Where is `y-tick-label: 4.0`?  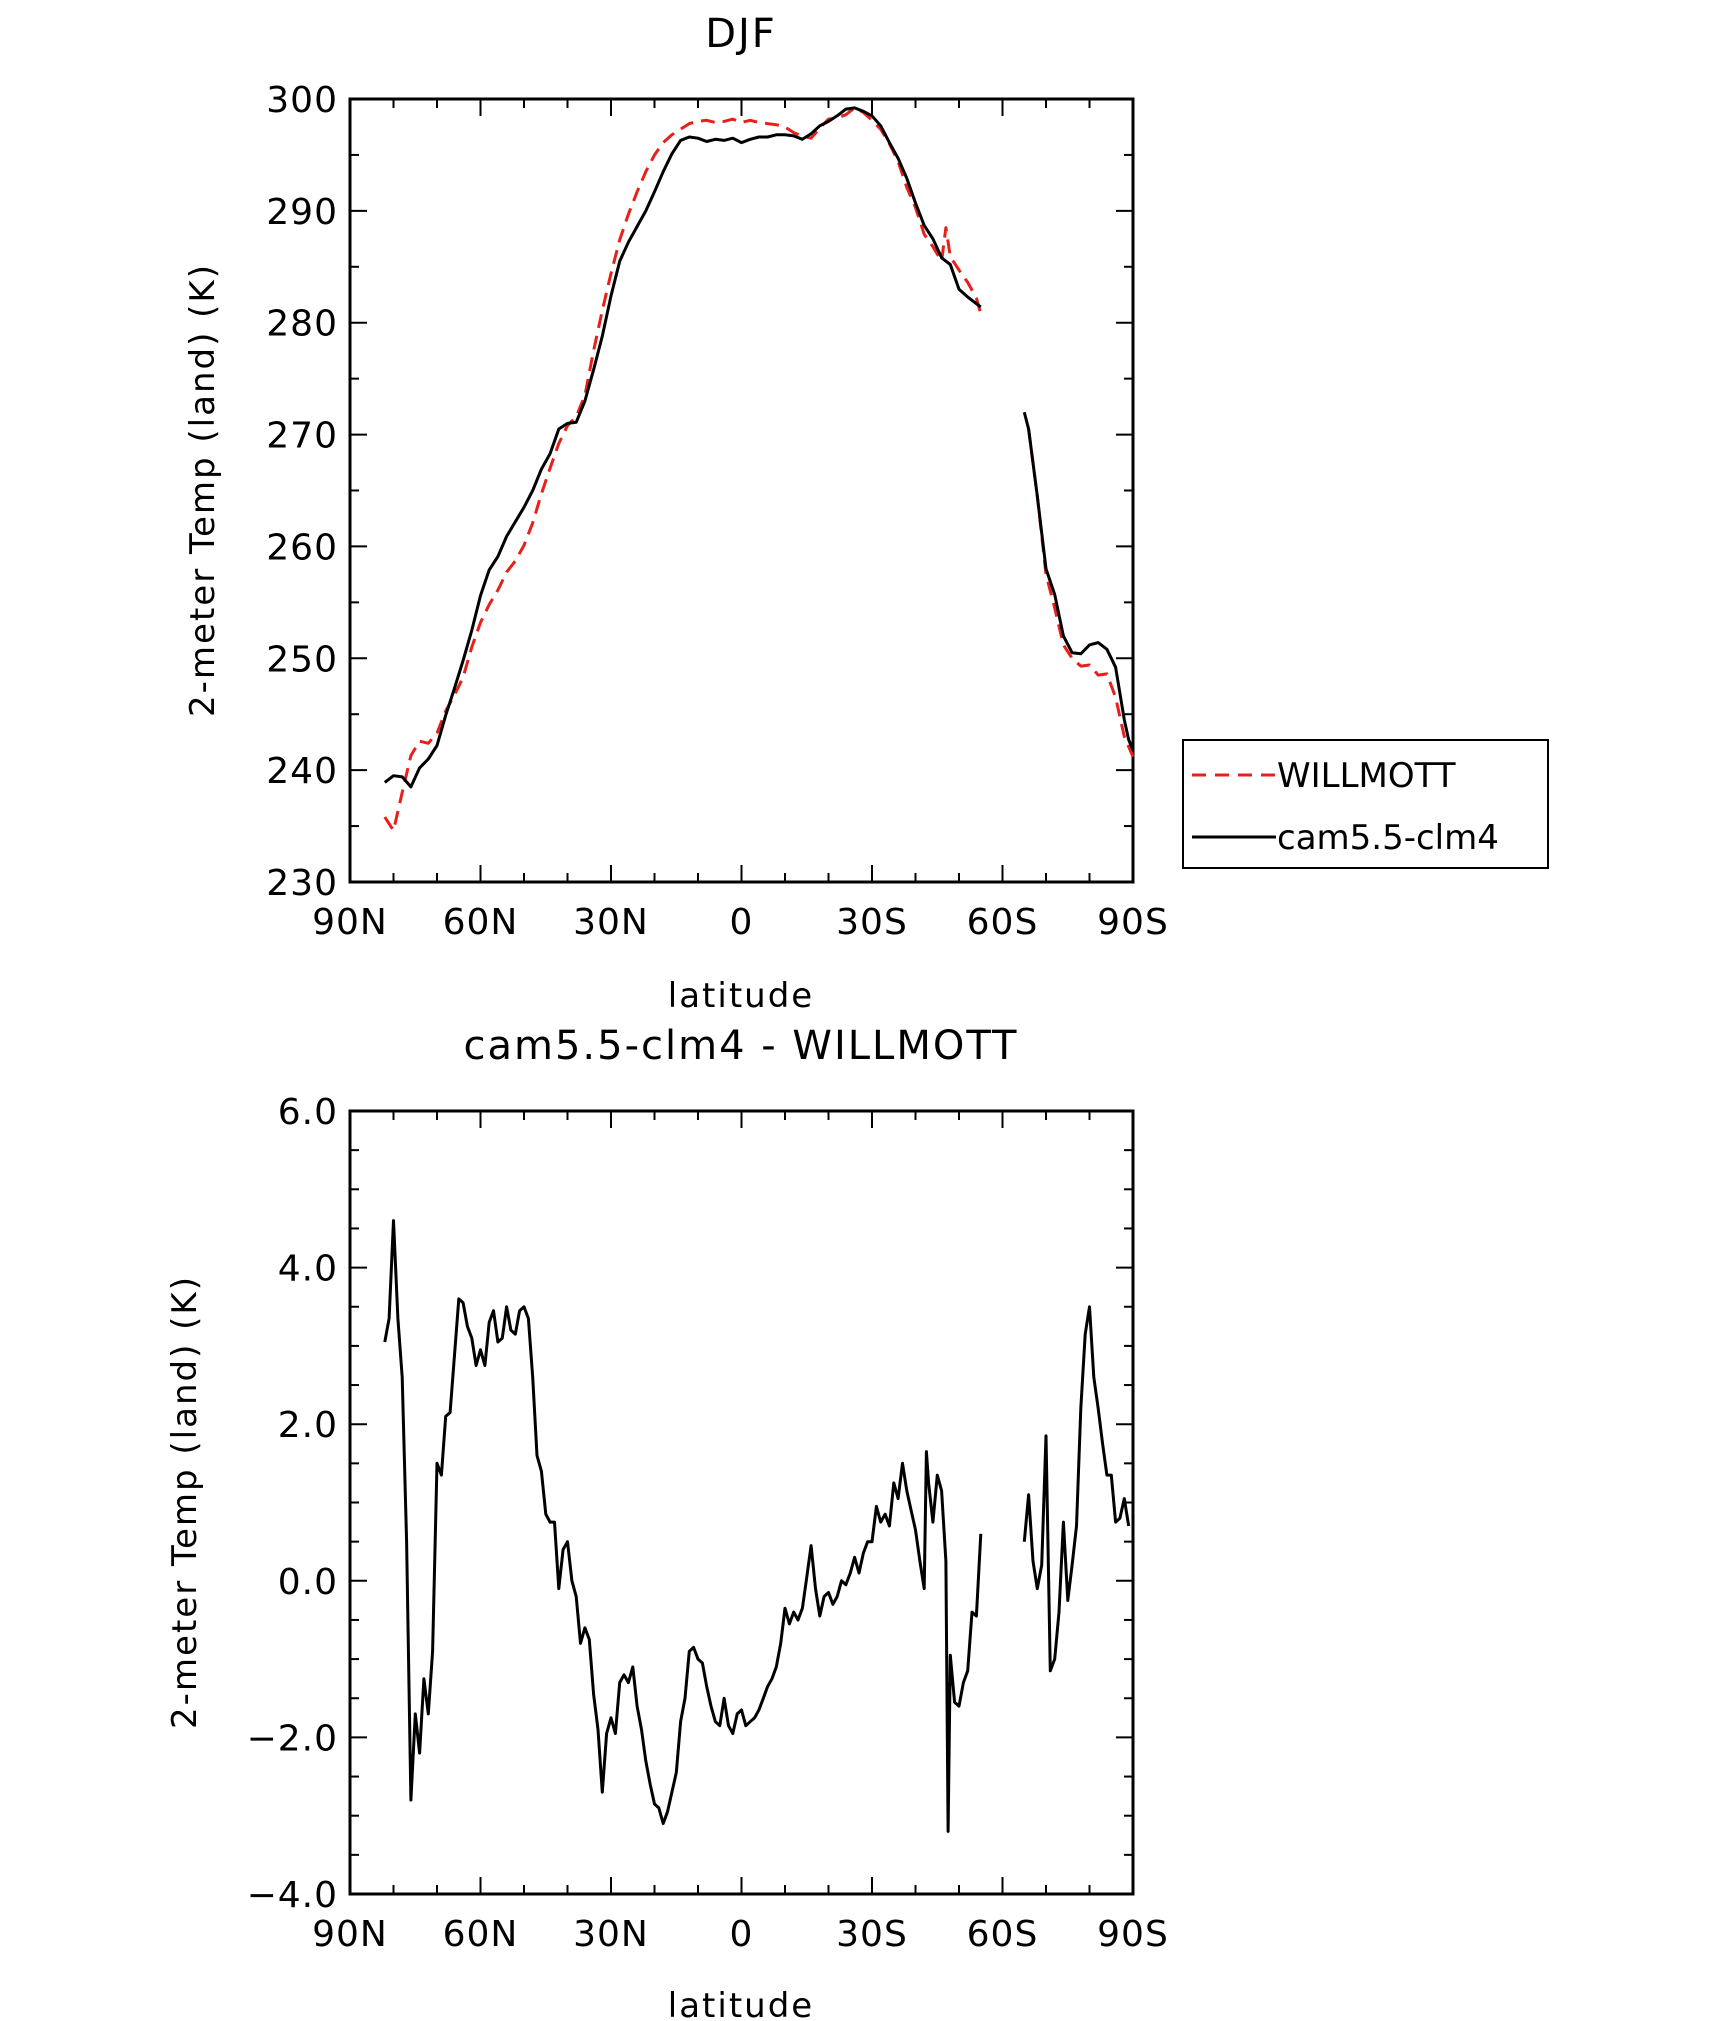 y-tick-label: 4.0 is located at coordinates (308, 1269).